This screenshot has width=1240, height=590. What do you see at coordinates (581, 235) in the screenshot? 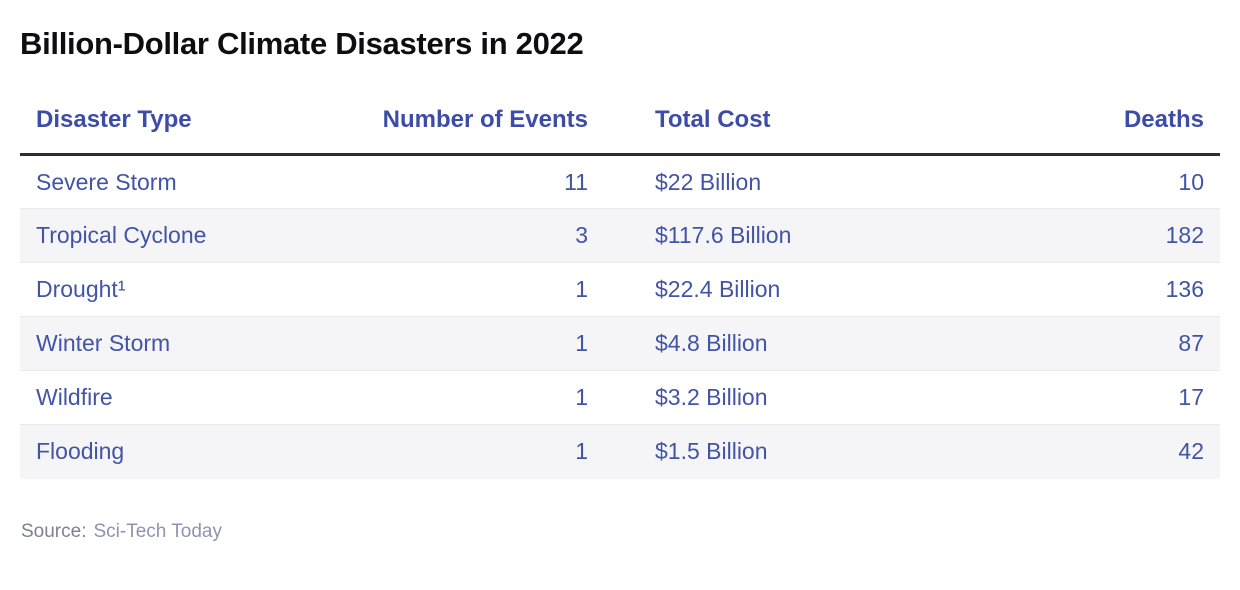
I see `table-cell: 3` at bounding box center [581, 235].